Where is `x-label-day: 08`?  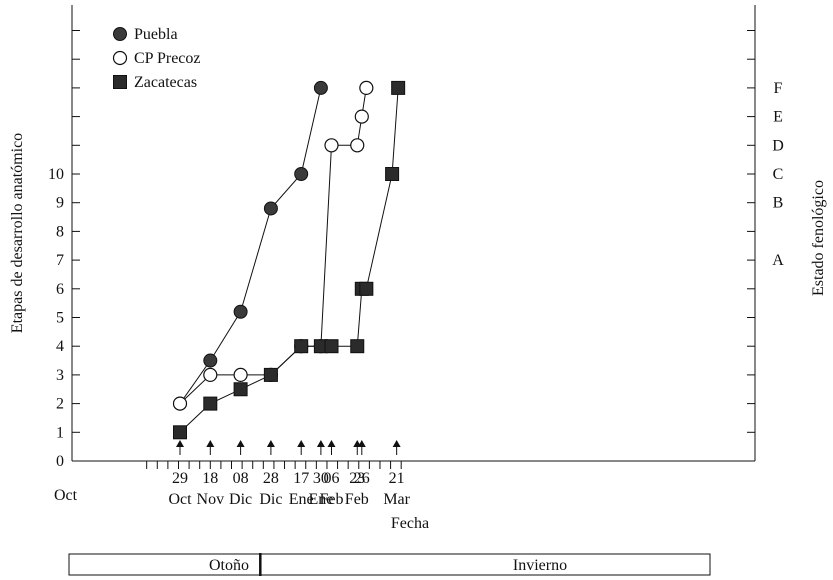 x-label-day: 08 is located at coordinates (241, 478).